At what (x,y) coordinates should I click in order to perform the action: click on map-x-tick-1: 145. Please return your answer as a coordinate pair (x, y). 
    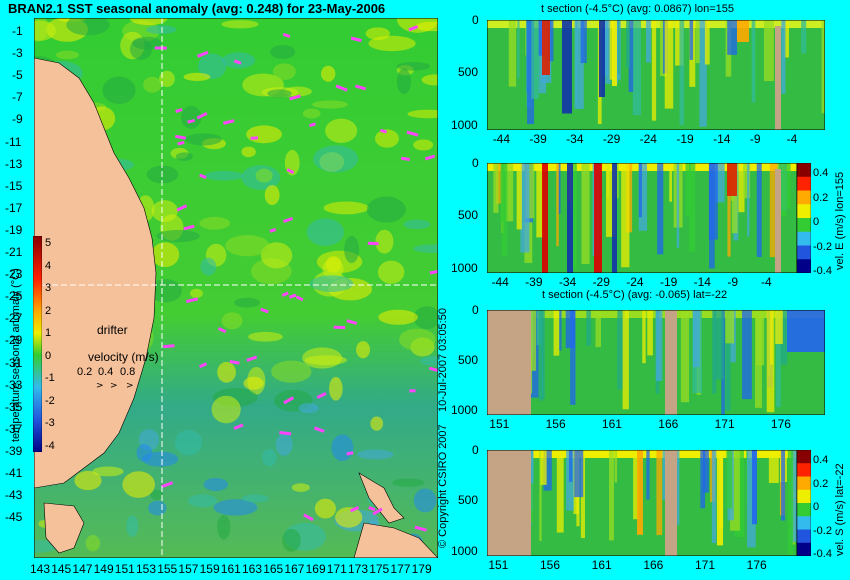
    Looking at the image, I should click on (61, 569).